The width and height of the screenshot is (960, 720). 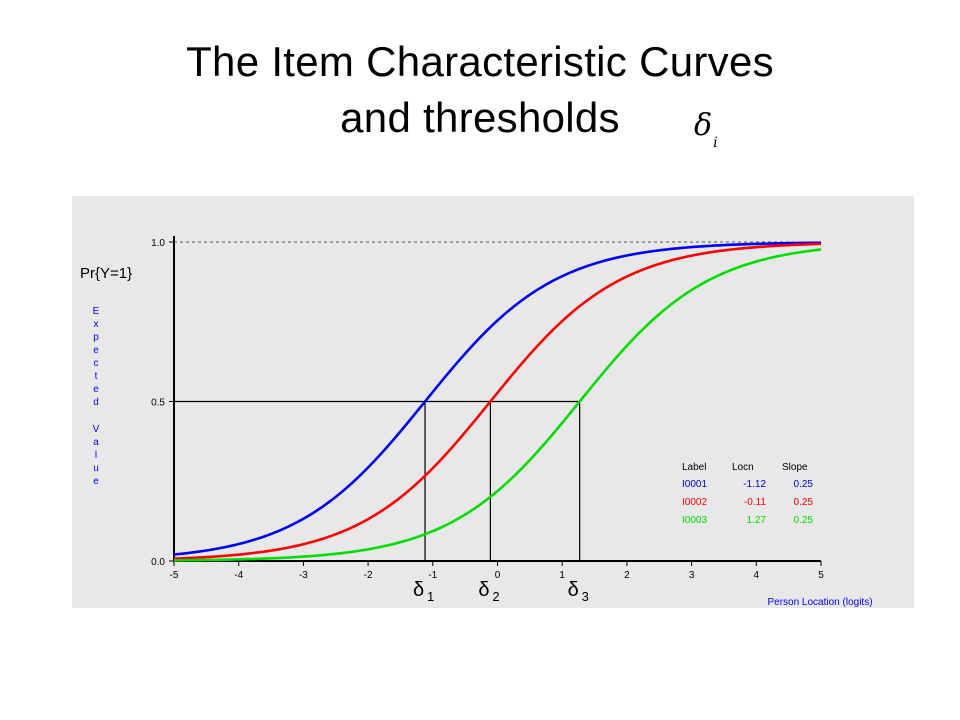 I want to click on y-axis-label-letter: t, so click(x=96, y=376).